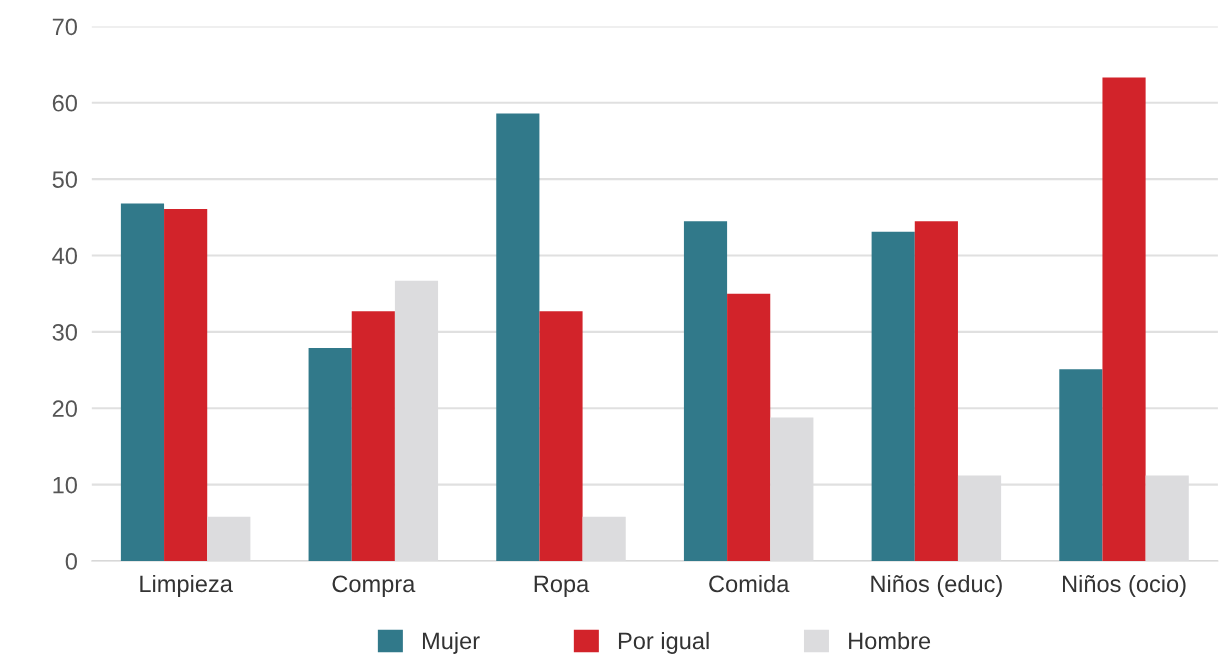 Image resolution: width=1224 pixels, height=660 pixels. Describe the element at coordinates (64, 409) in the screenshot. I see `y-tick-label: 20` at that location.